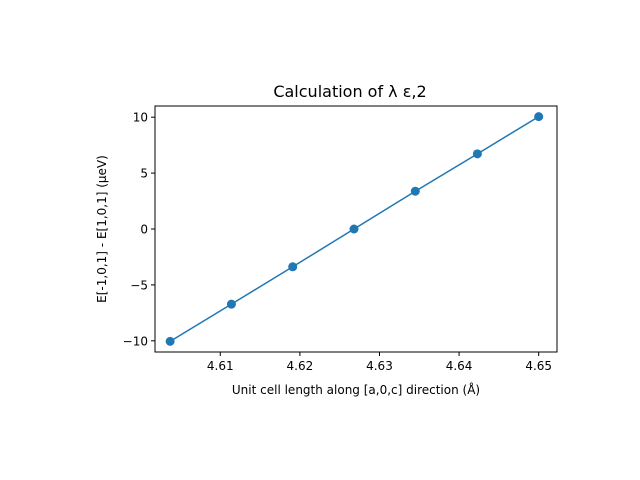 The height and width of the screenshot is (480, 640). Describe the element at coordinates (135, 341) in the screenshot. I see `y-tick-label: −10` at that location.